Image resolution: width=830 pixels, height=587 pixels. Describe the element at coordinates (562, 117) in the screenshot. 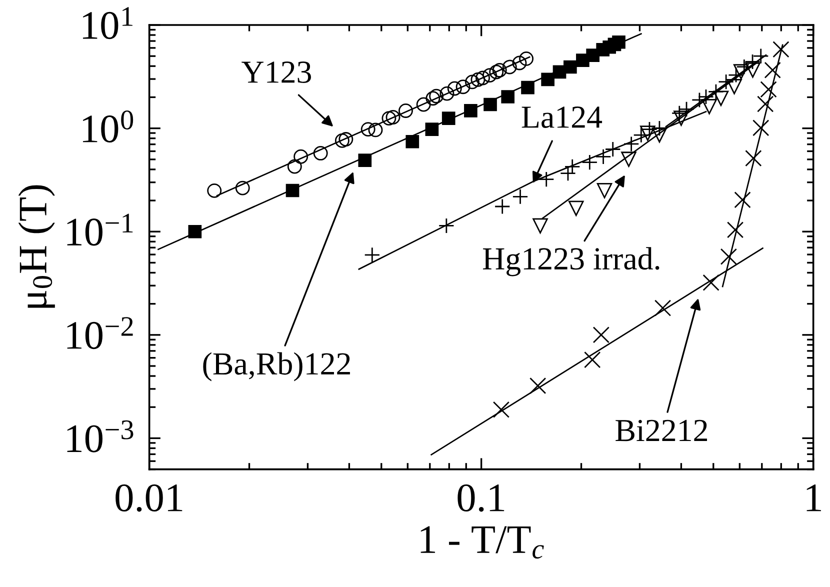

I see `annotation: La124` at that location.